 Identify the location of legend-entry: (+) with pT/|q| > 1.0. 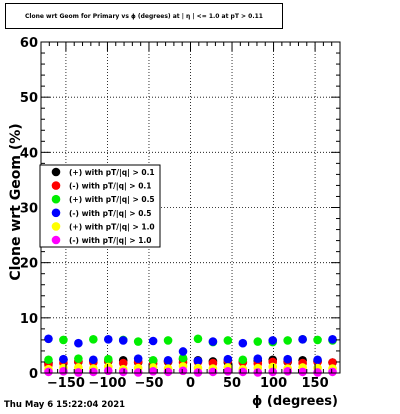
(112, 227).